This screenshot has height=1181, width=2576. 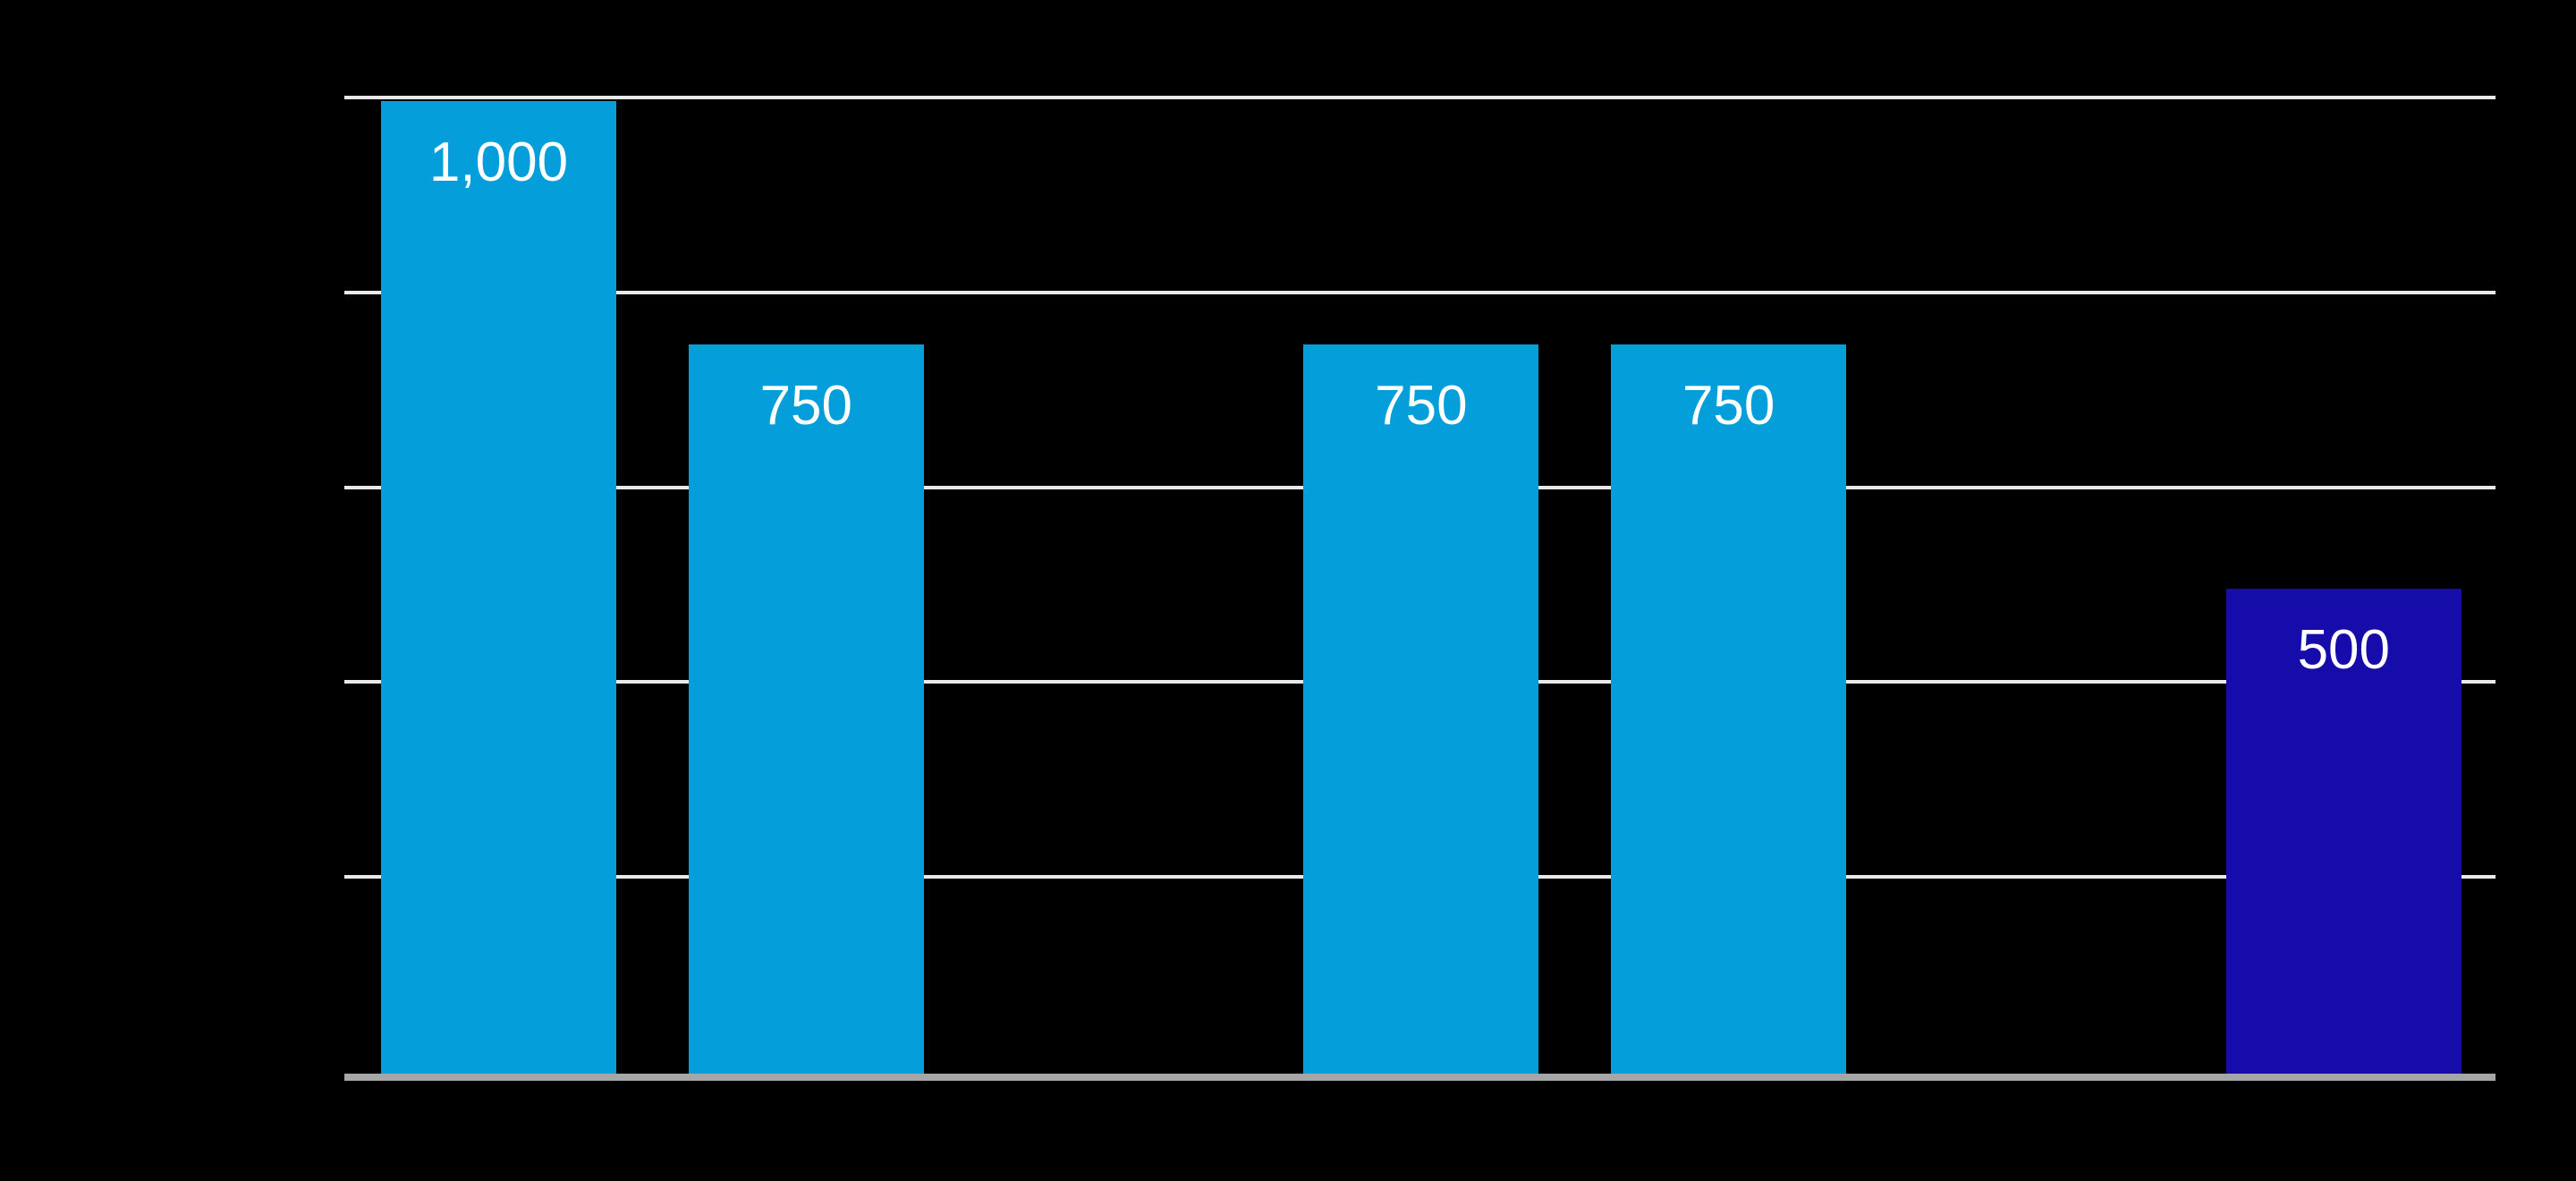 I want to click on bar: 500, so click(x=2343, y=831).